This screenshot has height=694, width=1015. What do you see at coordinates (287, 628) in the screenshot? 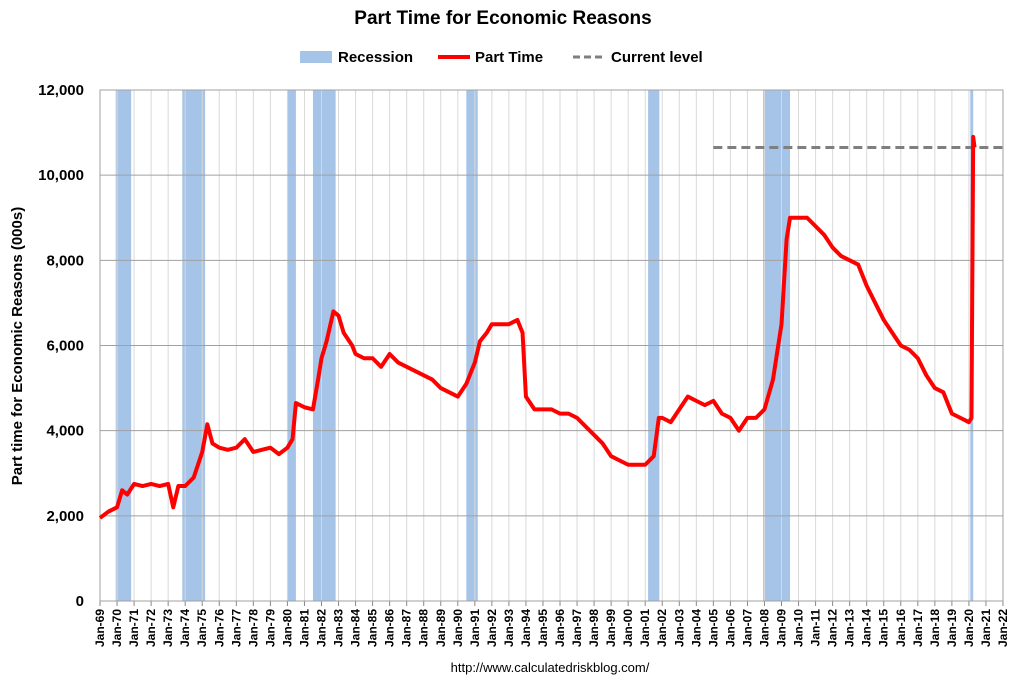
I see `x-tick-label: Jan-80` at bounding box center [287, 628].